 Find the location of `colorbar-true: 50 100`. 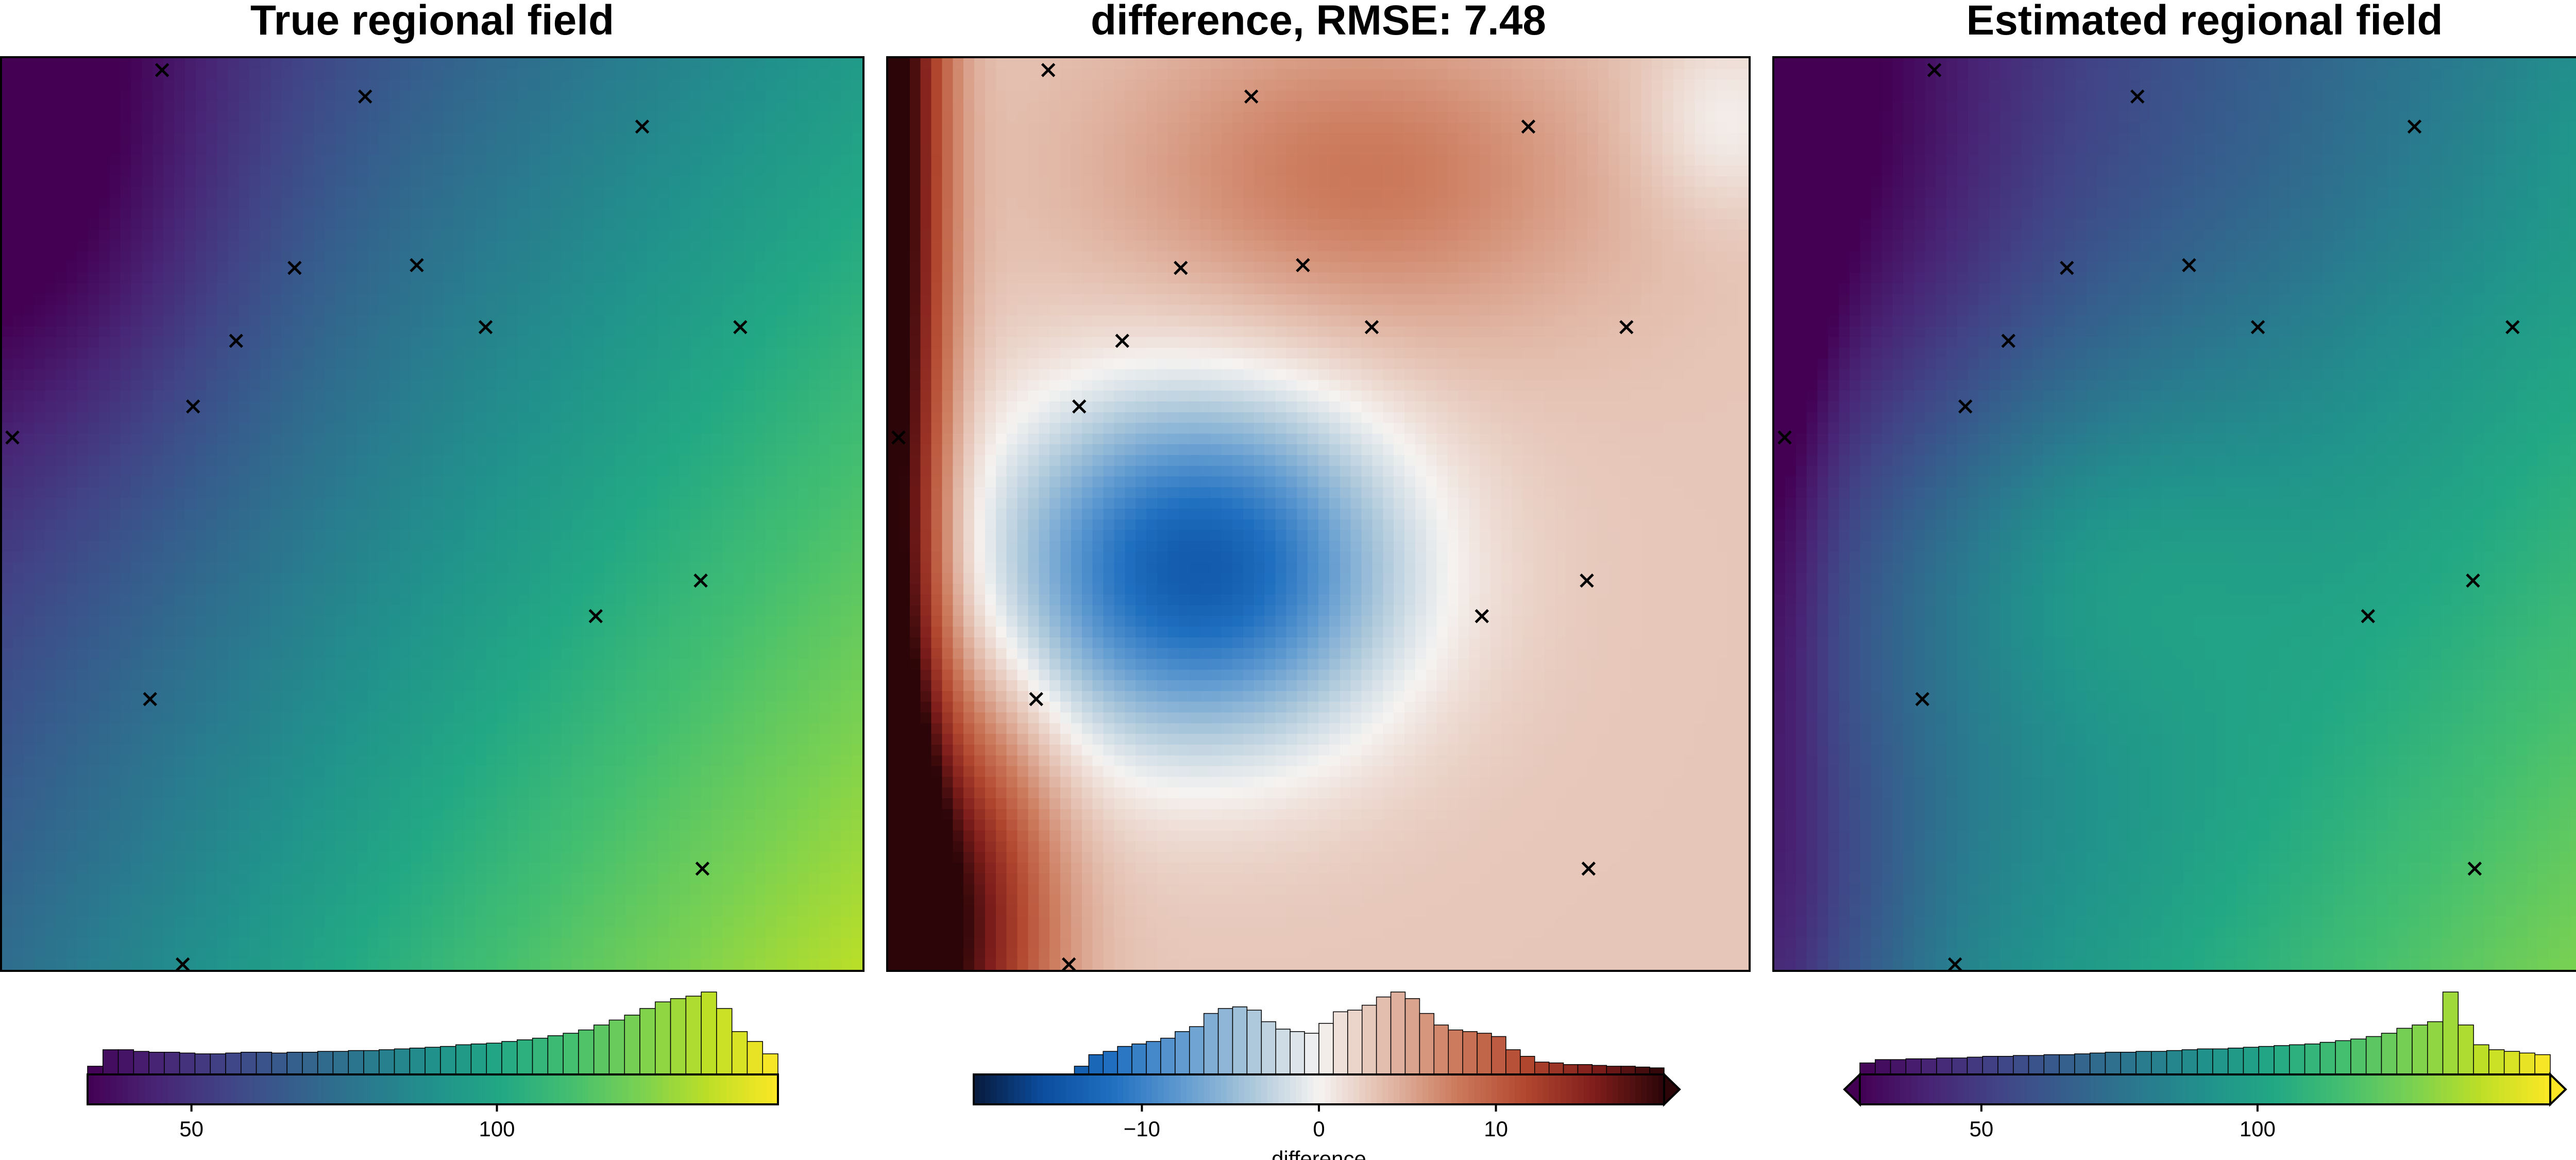

colorbar-true: 50 100 is located at coordinates (433, 1069).